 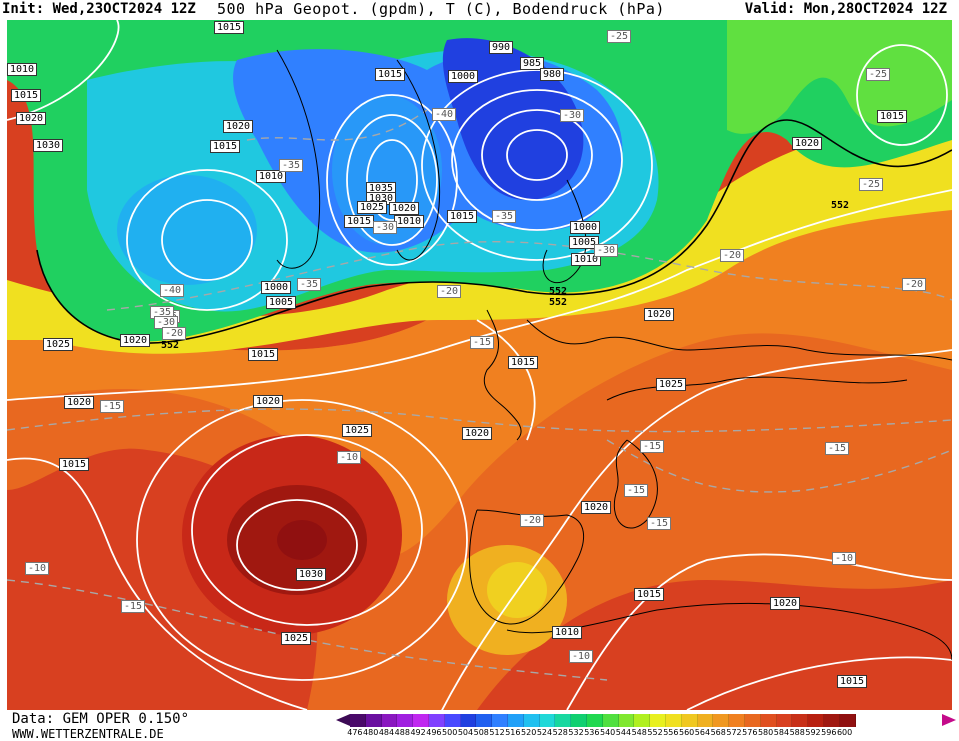 I want to click on pressure-label: 1000, so click(x=276, y=287).